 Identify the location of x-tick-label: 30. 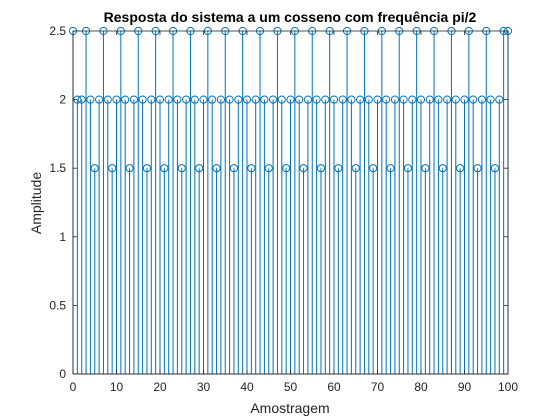
(204, 387).